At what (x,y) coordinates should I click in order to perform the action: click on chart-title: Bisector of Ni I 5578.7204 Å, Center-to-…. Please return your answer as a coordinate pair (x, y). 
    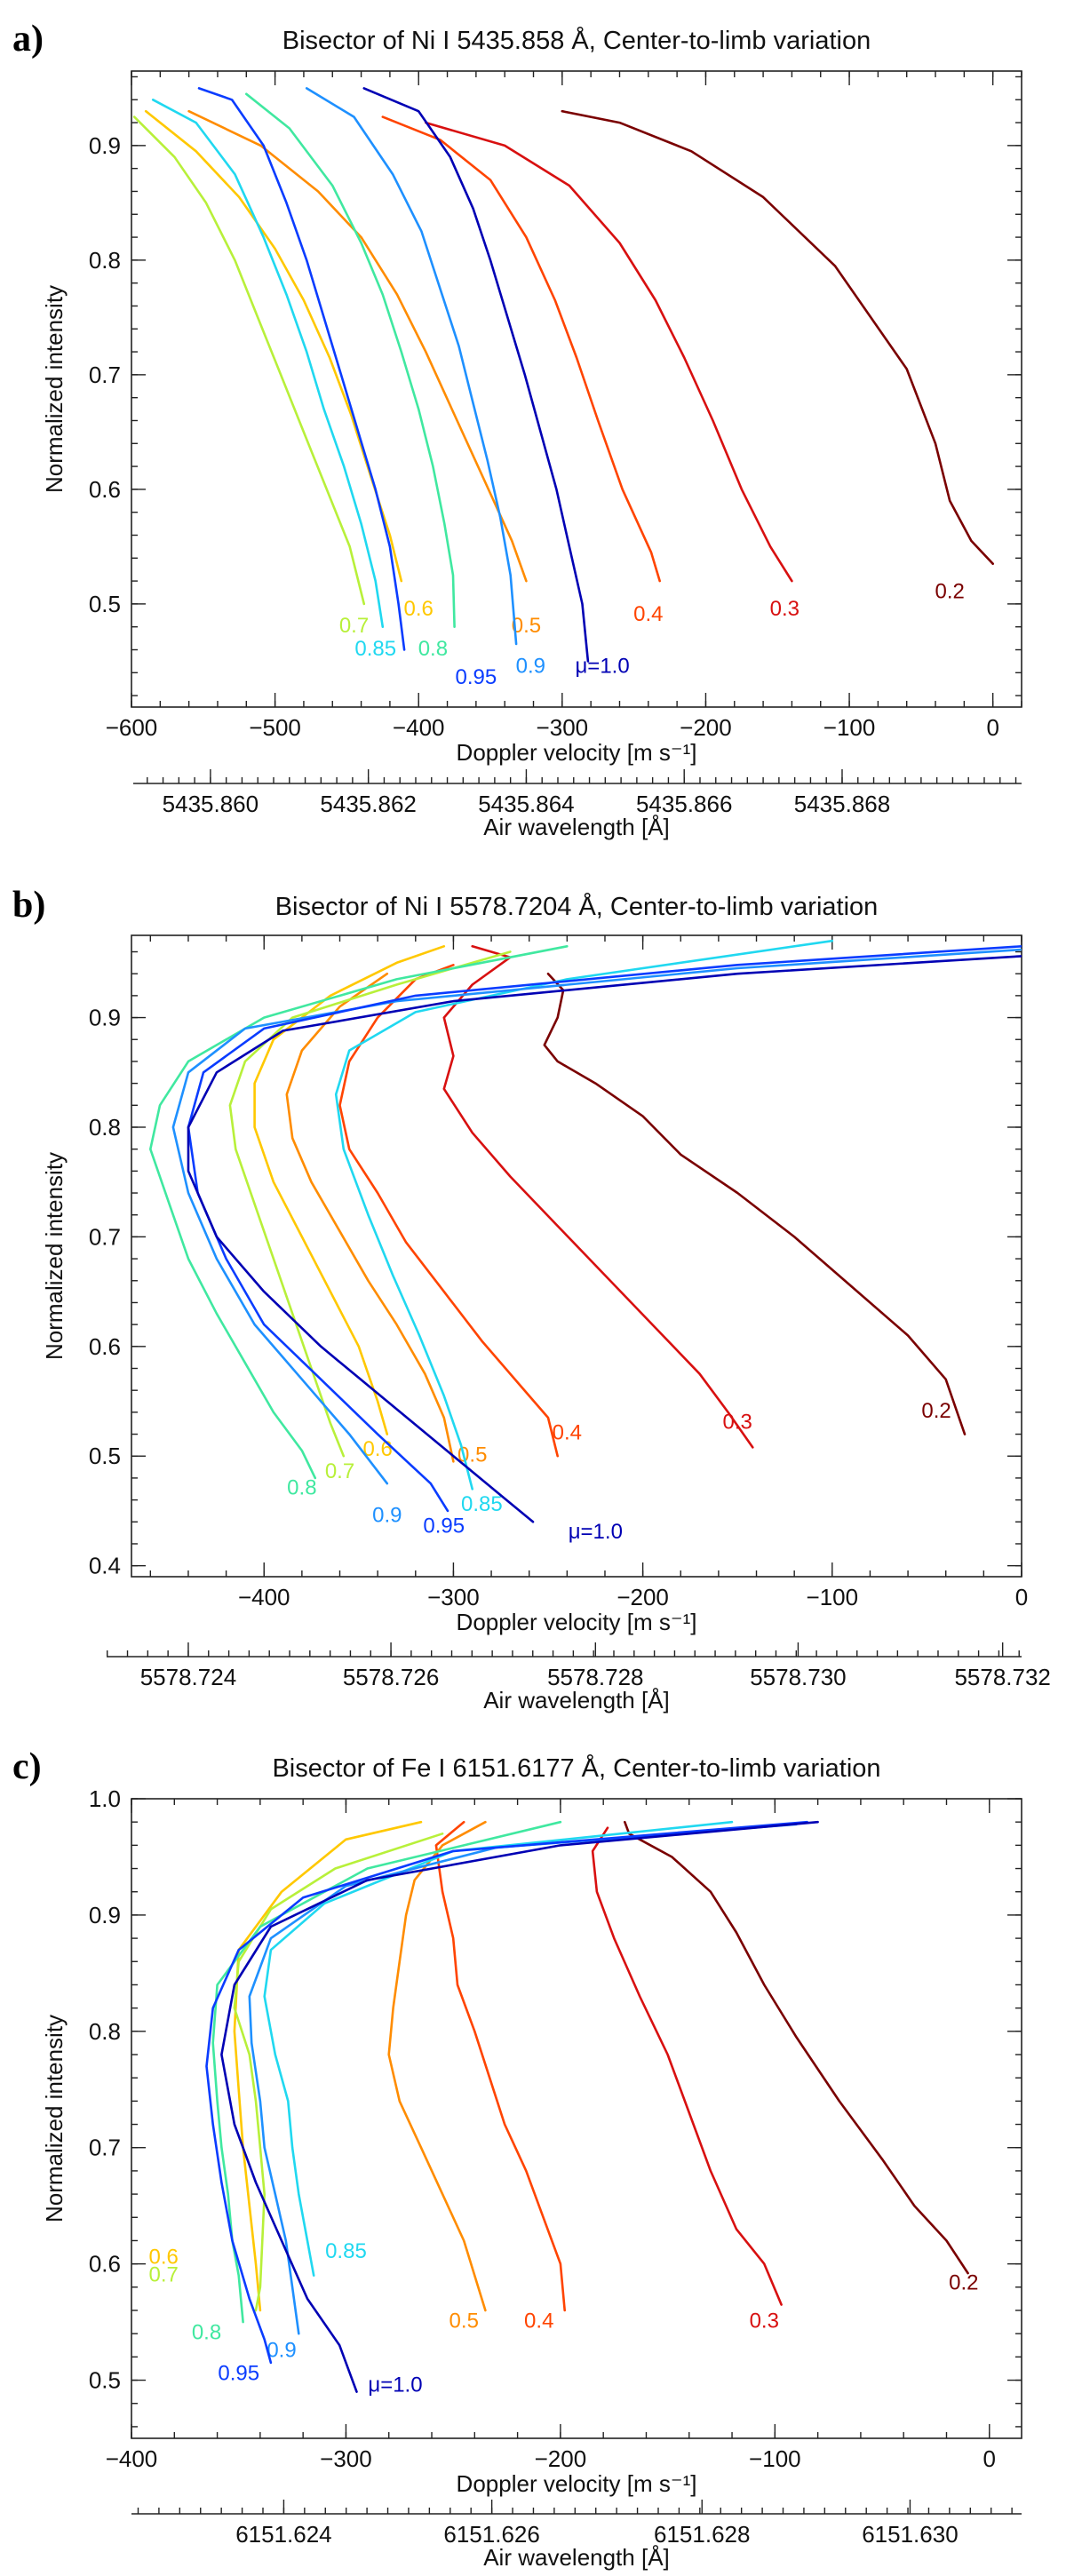
    Looking at the image, I should click on (577, 906).